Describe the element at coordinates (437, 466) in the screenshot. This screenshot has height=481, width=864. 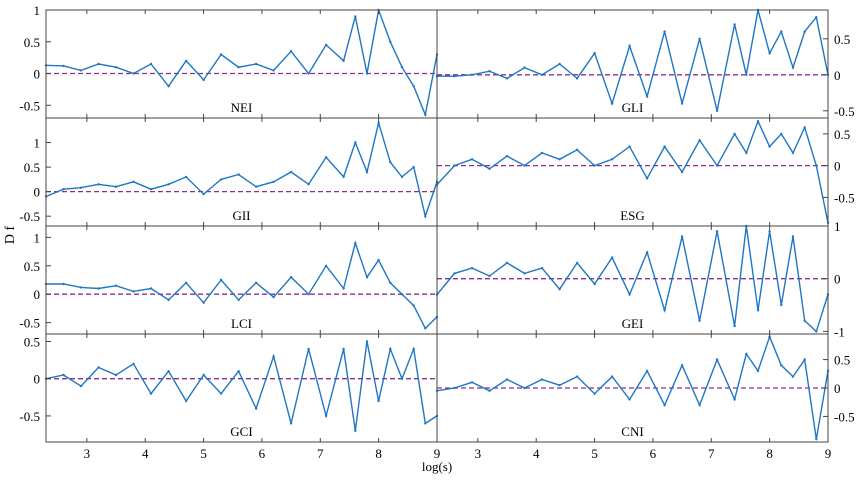
I see `x-axis-label: log(s)` at that location.